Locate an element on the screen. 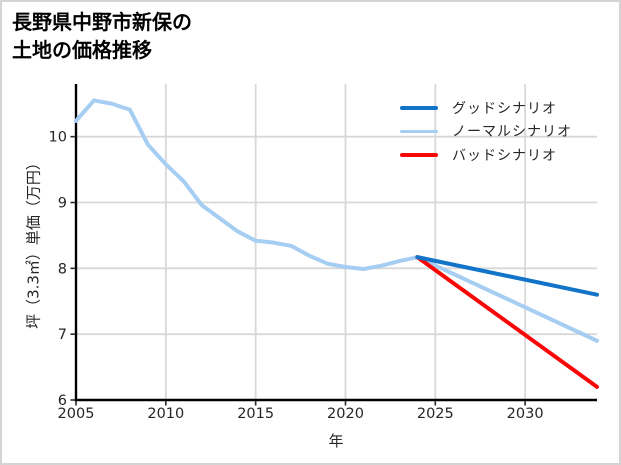 This screenshot has width=621, height=465. svg-text: 2010 is located at coordinates (165, 414).